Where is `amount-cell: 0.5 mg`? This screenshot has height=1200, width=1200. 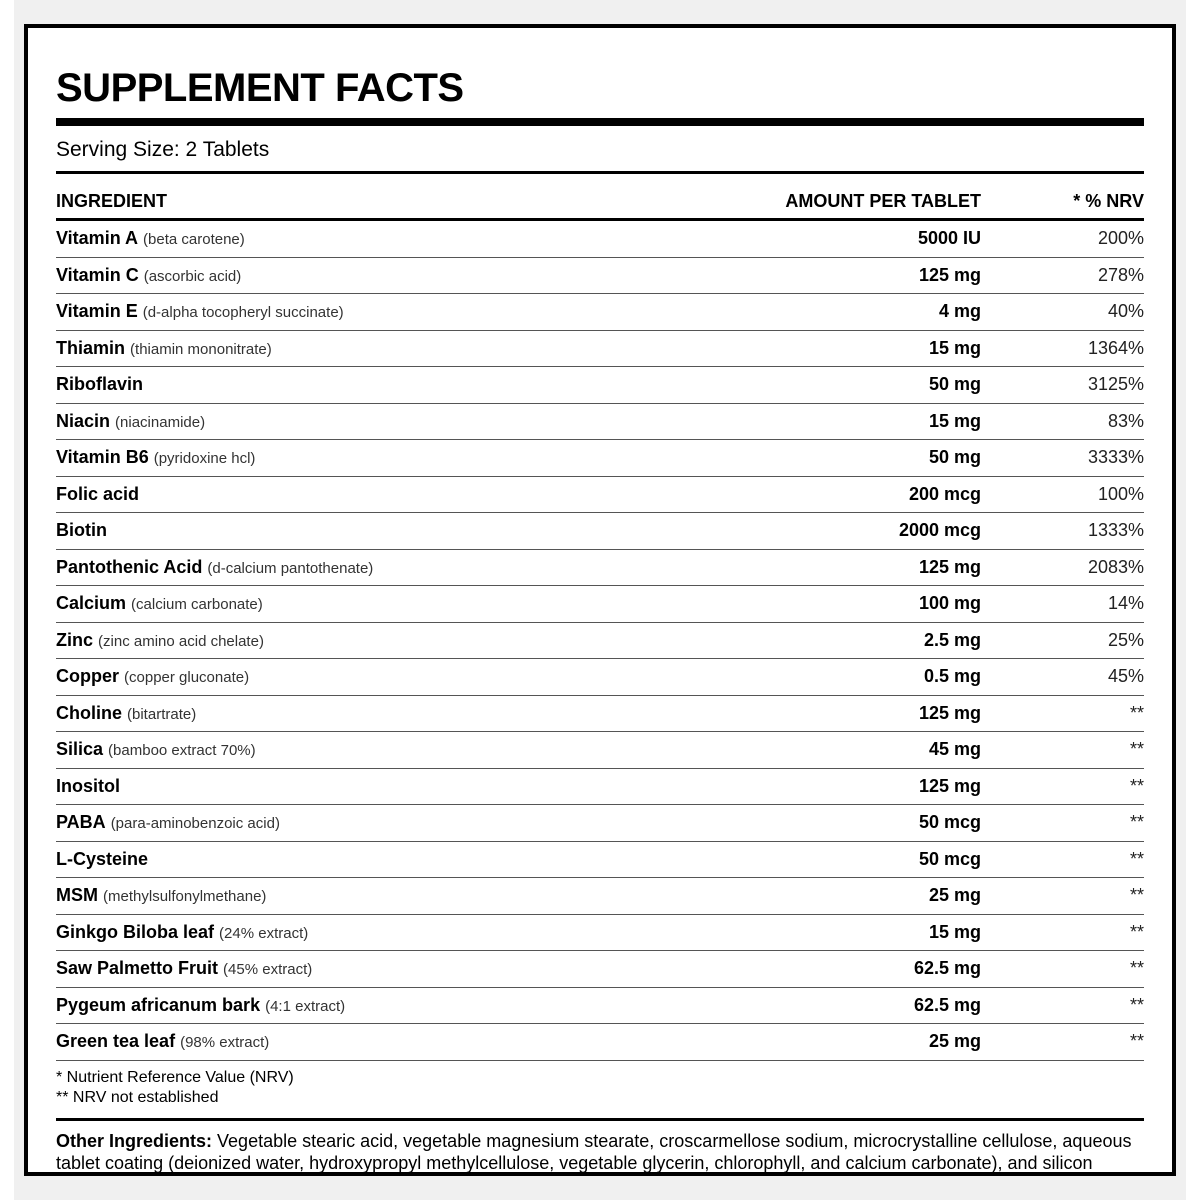 amount-cell: 0.5 mg is located at coordinates (831, 677).